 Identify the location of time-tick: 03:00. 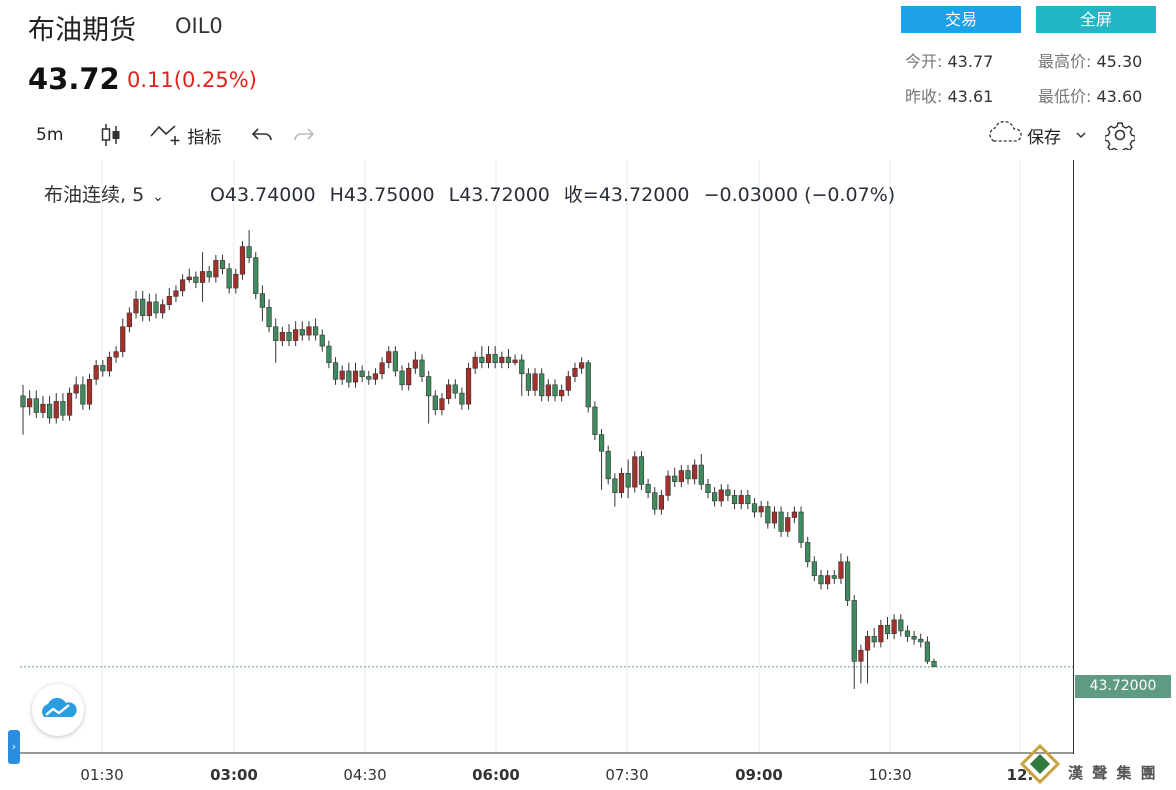
(234, 775).